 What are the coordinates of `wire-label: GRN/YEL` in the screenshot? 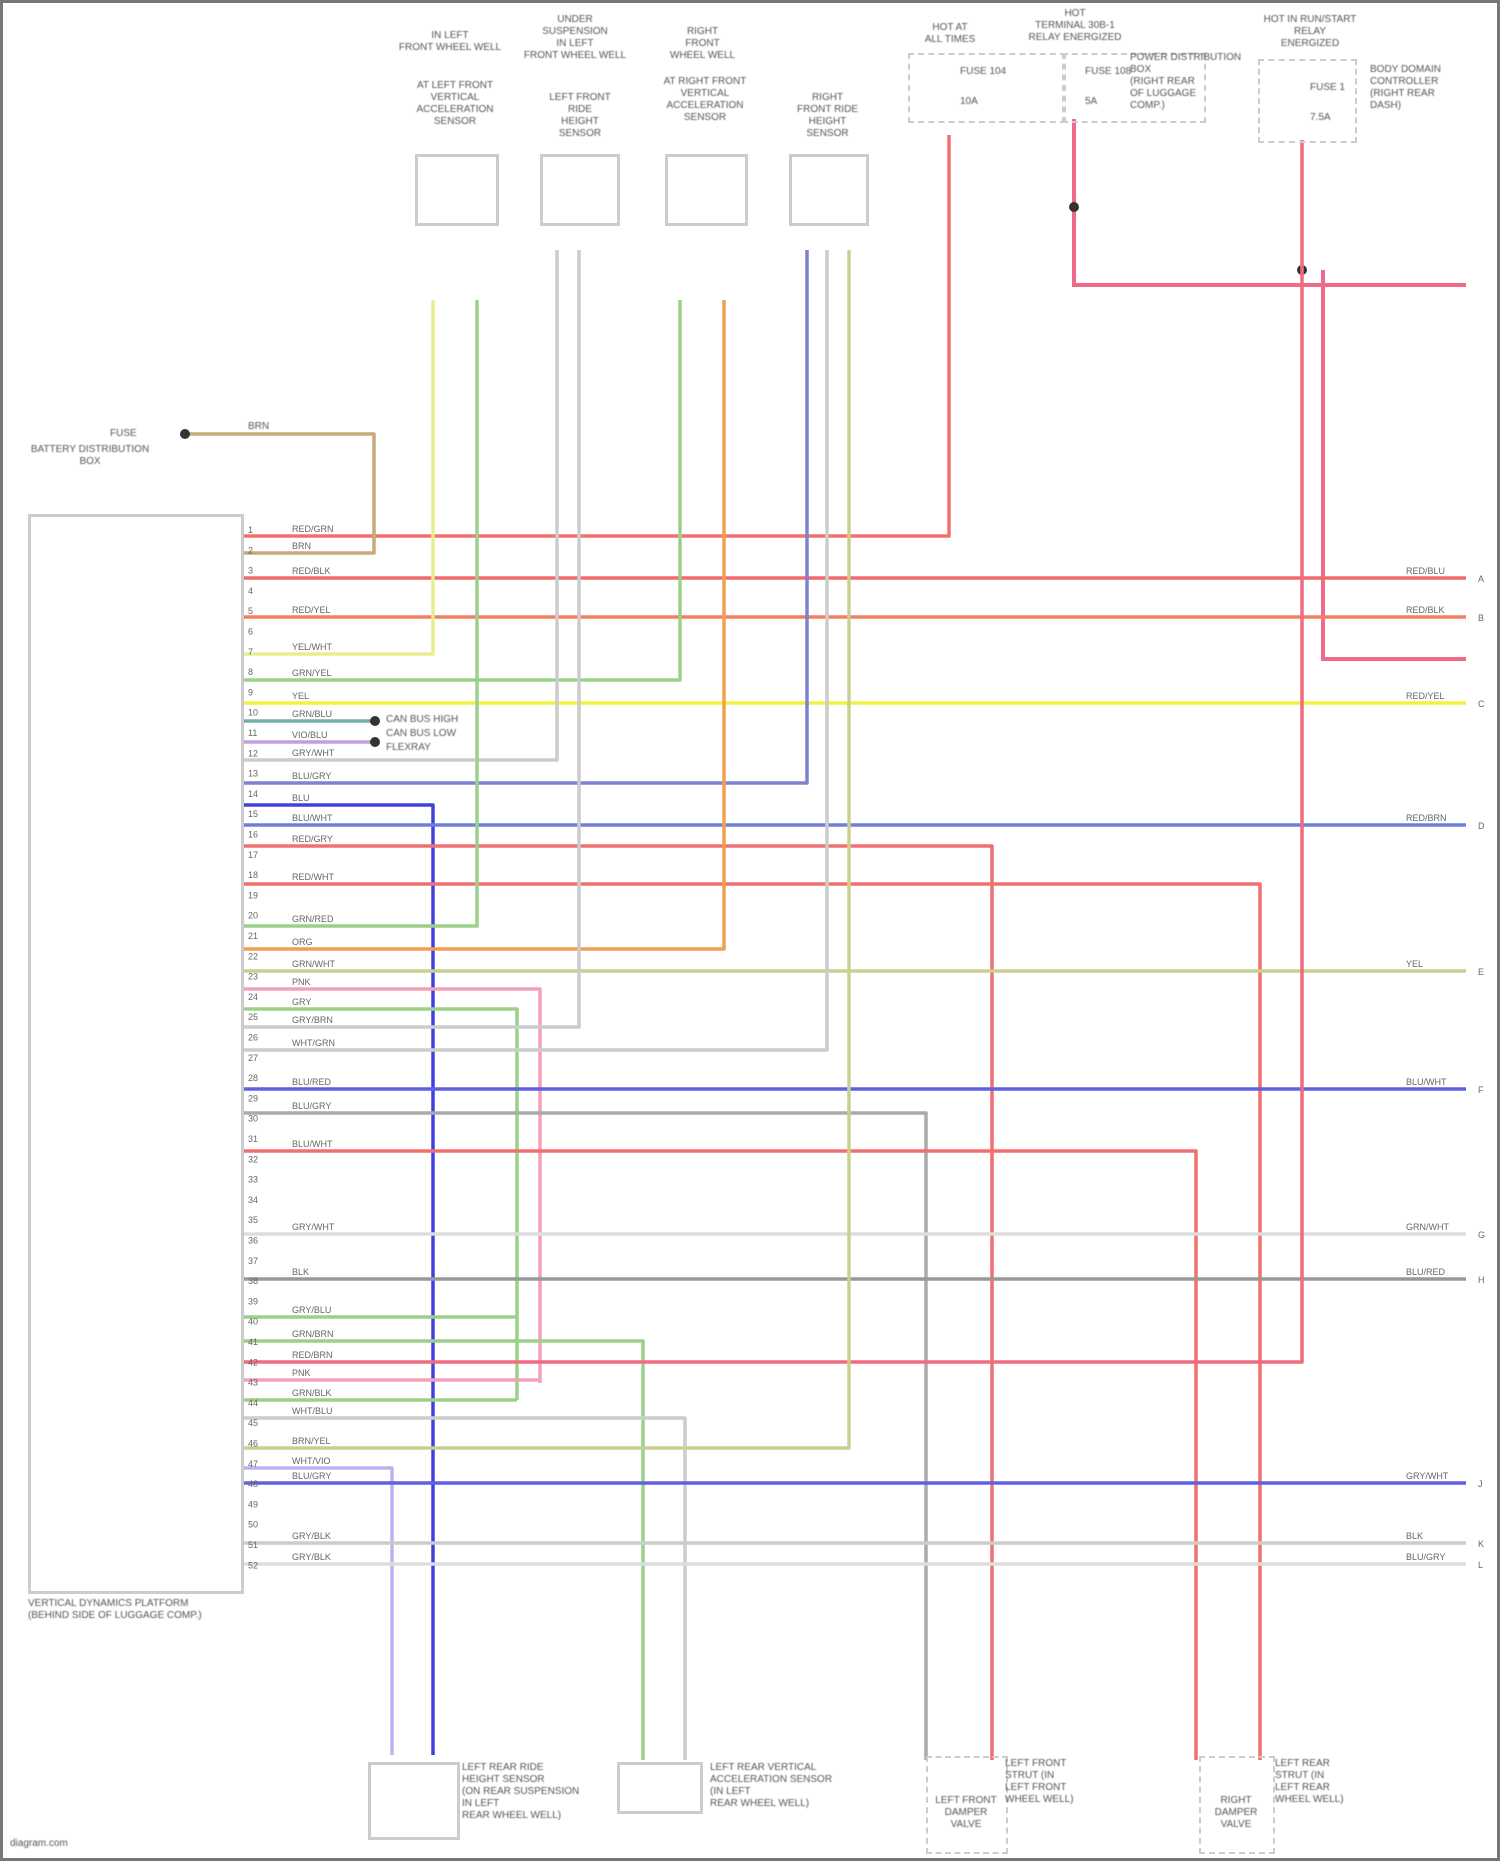 It's located at (312, 673).